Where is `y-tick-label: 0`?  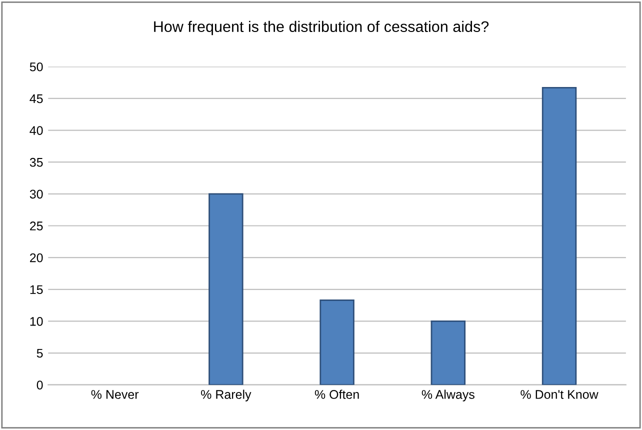
y-tick-label: 0 is located at coordinates (39, 385).